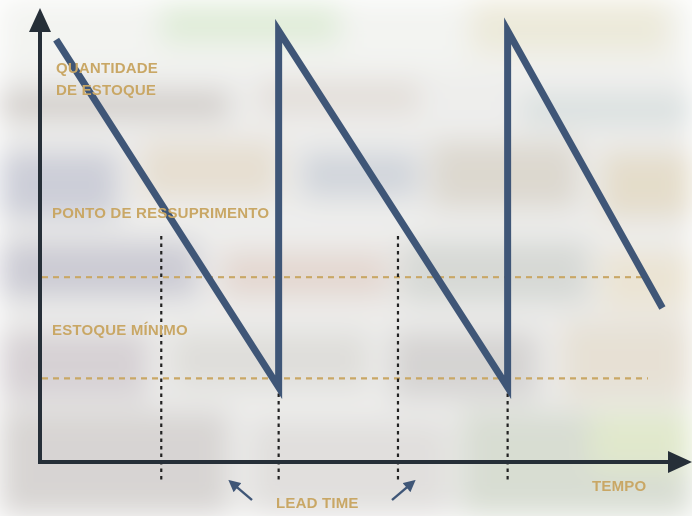 This screenshot has width=692, height=516. Describe the element at coordinates (680, 462) in the screenshot. I see `x-axis-arrowhead-icon` at that location.